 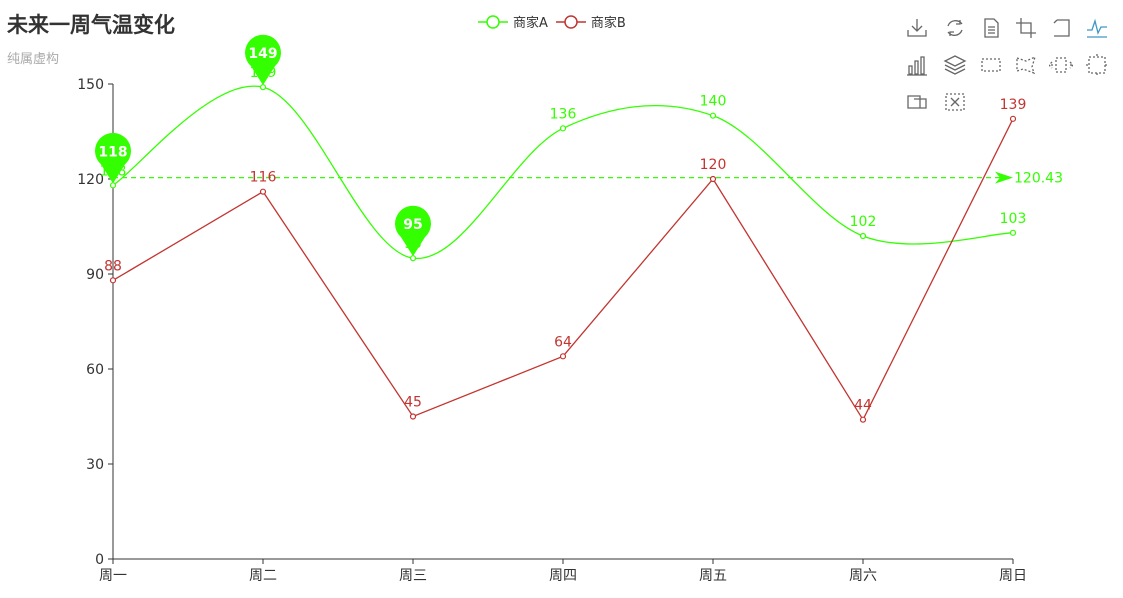 What do you see at coordinates (1004, 177) in the screenshot?
I see `average-line-arrow` at bounding box center [1004, 177].